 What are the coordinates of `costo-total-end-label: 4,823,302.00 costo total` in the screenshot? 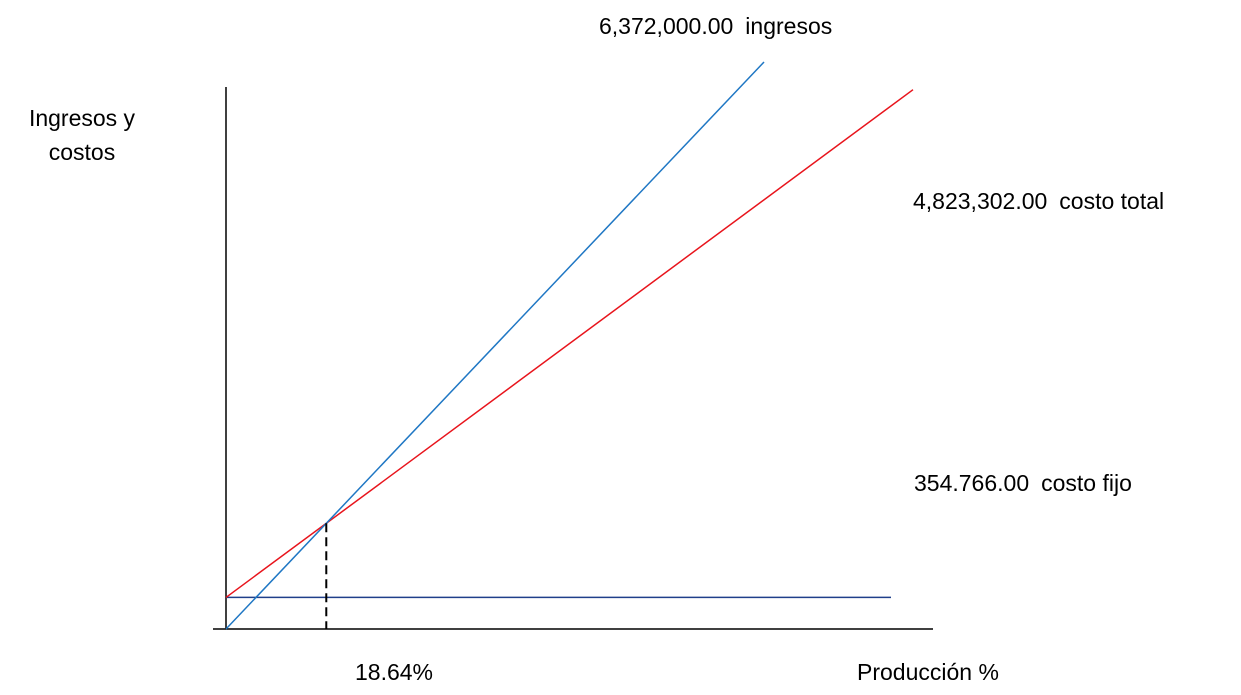 It's located at (1038, 201).